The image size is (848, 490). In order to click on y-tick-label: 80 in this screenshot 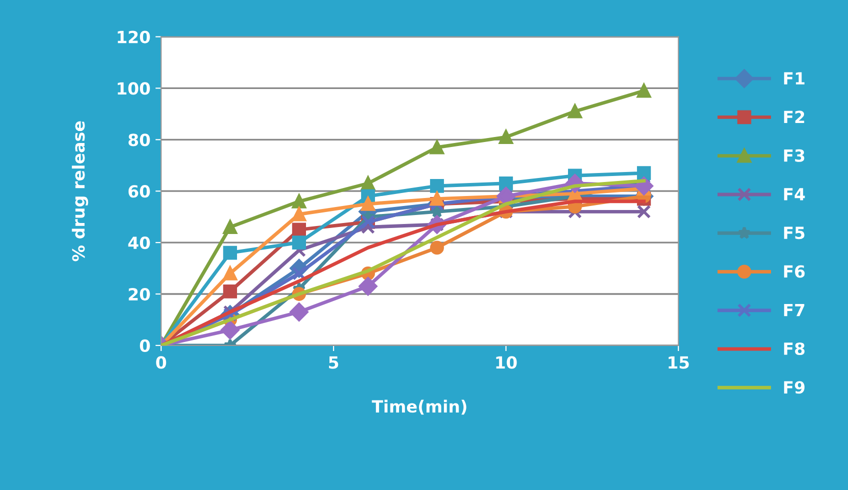, I will do `click(139, 140)`.